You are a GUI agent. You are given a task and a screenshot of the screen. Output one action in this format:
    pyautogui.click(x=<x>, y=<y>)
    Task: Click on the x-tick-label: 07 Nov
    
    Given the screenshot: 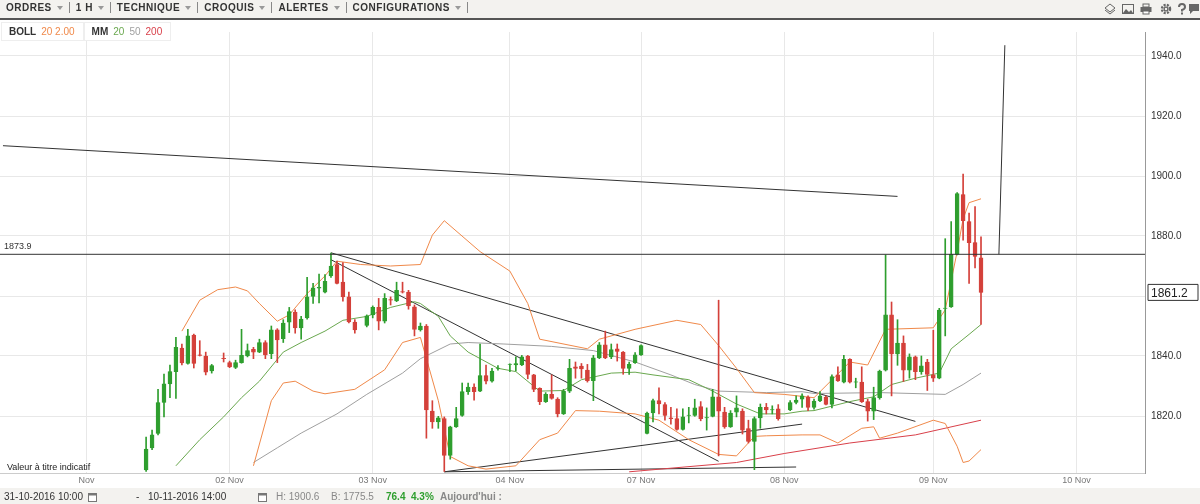 What is the action you would take?
    pyautogui.click(x=641, y=479)
    